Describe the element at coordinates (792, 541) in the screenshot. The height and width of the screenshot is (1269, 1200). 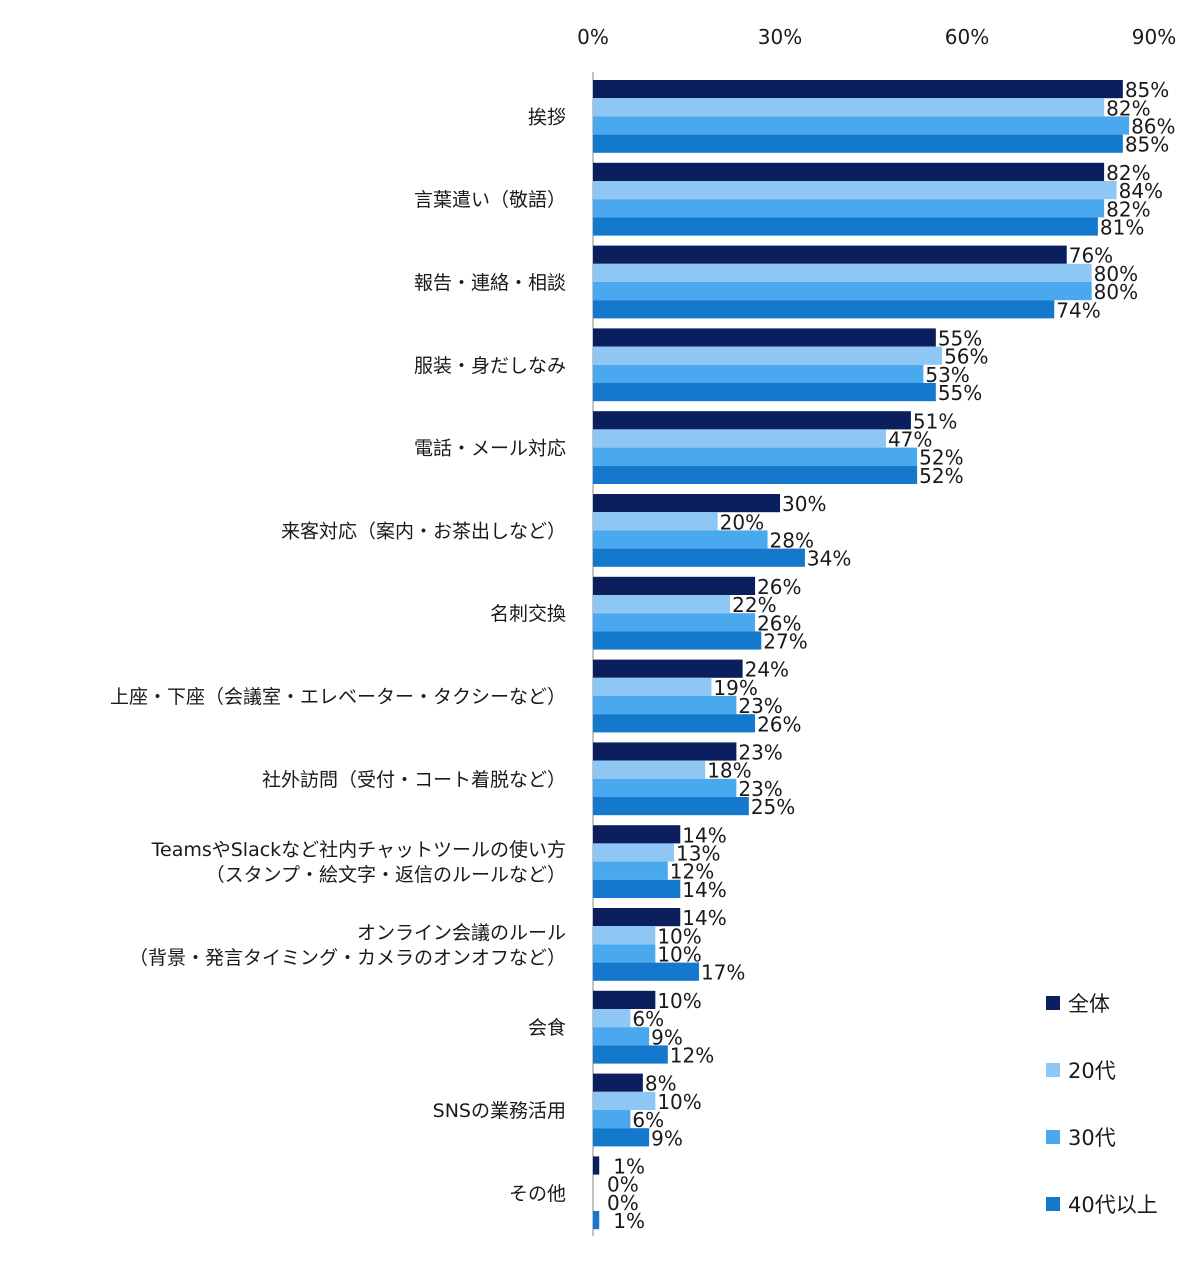
I see `data-label: 28%` at that location.